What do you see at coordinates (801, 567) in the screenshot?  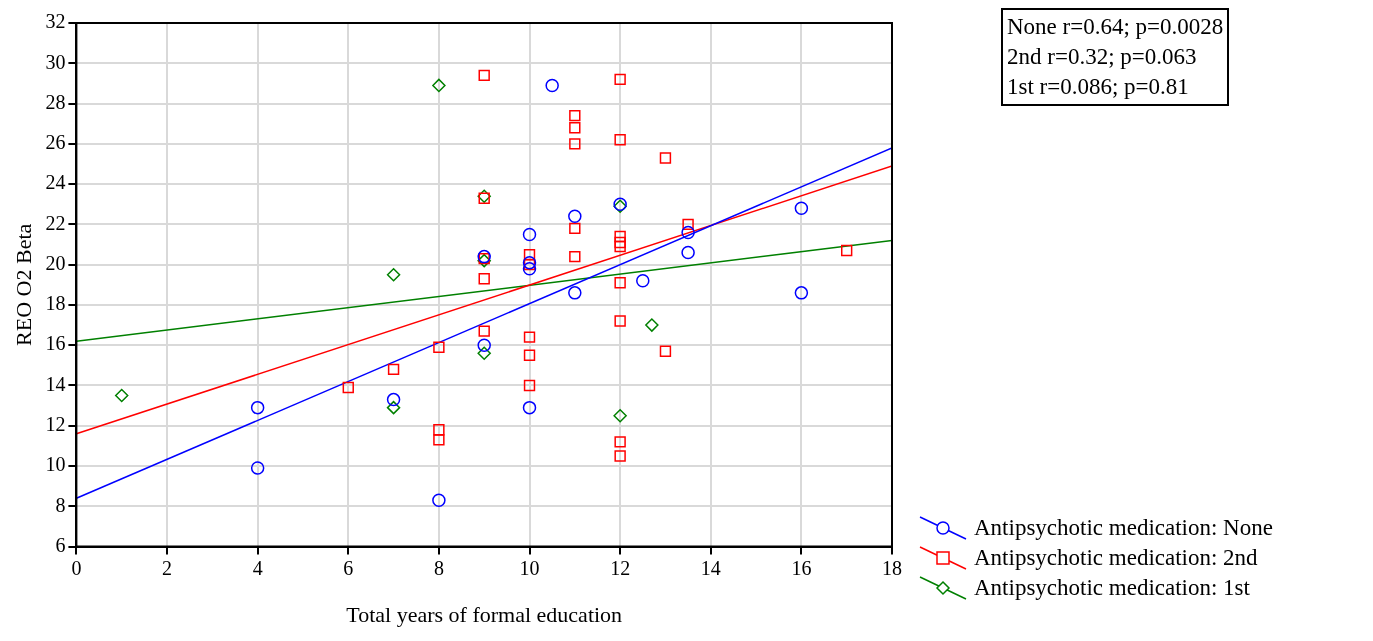 I see `x-tick-label: 16` at bounding box center [801, 567].